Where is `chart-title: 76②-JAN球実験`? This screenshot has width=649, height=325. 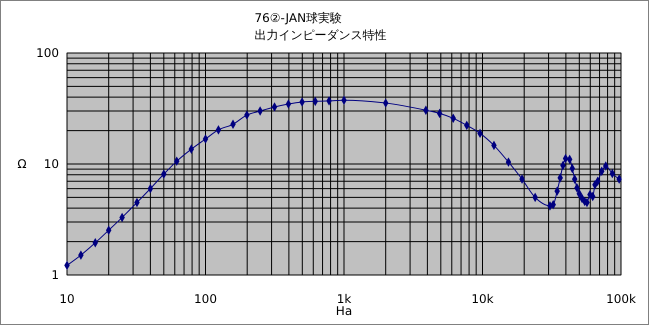
chart-title: 76②-JAN球実験 is located at coordinates (298, 18).